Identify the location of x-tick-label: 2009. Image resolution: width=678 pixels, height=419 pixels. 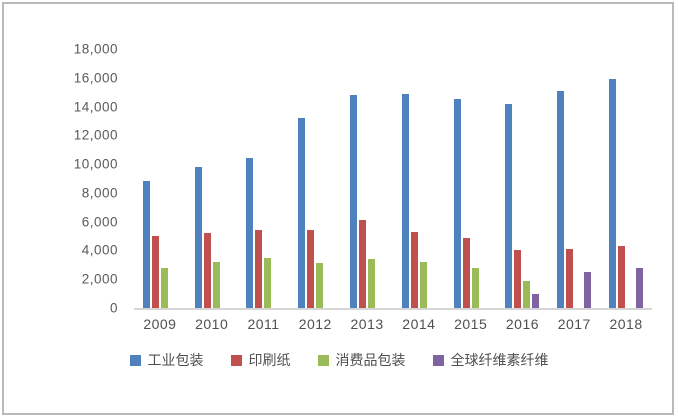
(160, 324).